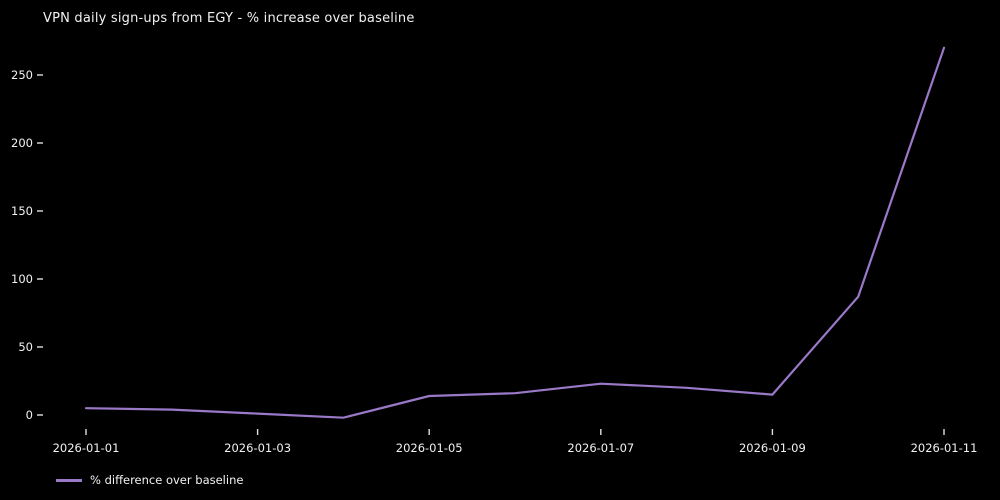  I want to click on y-tick-label: 0, so click(29, 415).